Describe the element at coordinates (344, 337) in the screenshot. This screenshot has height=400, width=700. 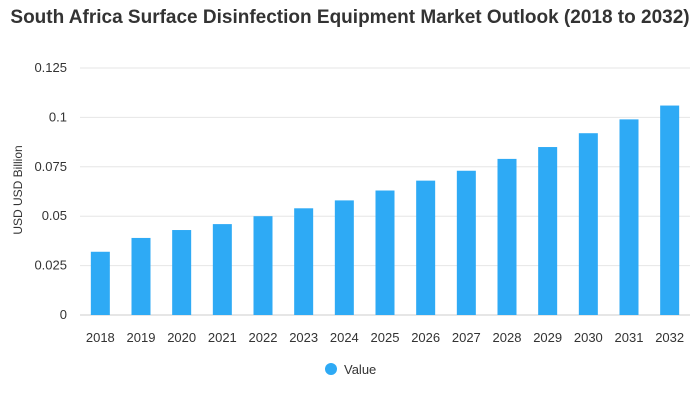
I see `x-tick-label: 2024` at that location.